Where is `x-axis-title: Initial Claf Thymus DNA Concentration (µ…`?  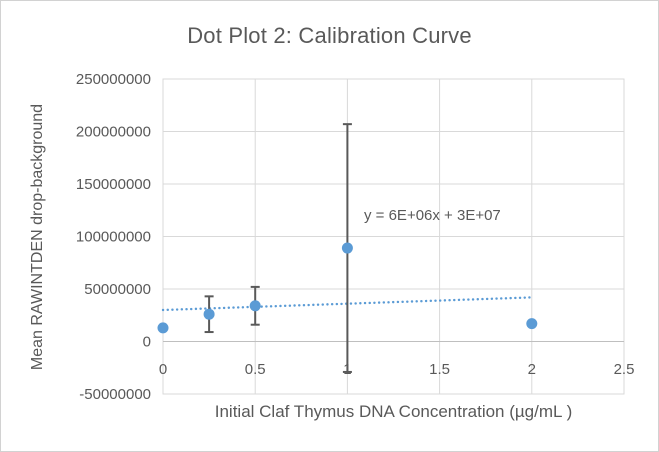 x-axis-title: Initial Claf Thymus DNA Concentration (µ… is located at coordinates (393, 411).